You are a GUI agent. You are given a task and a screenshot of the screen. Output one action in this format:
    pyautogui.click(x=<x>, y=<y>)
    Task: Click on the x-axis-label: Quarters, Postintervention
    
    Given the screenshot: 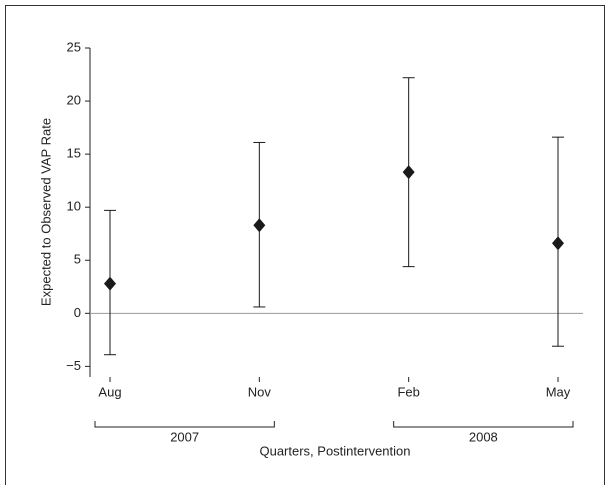 What is the action you would take?
    pyautogui.click(x=334, y=450)
    